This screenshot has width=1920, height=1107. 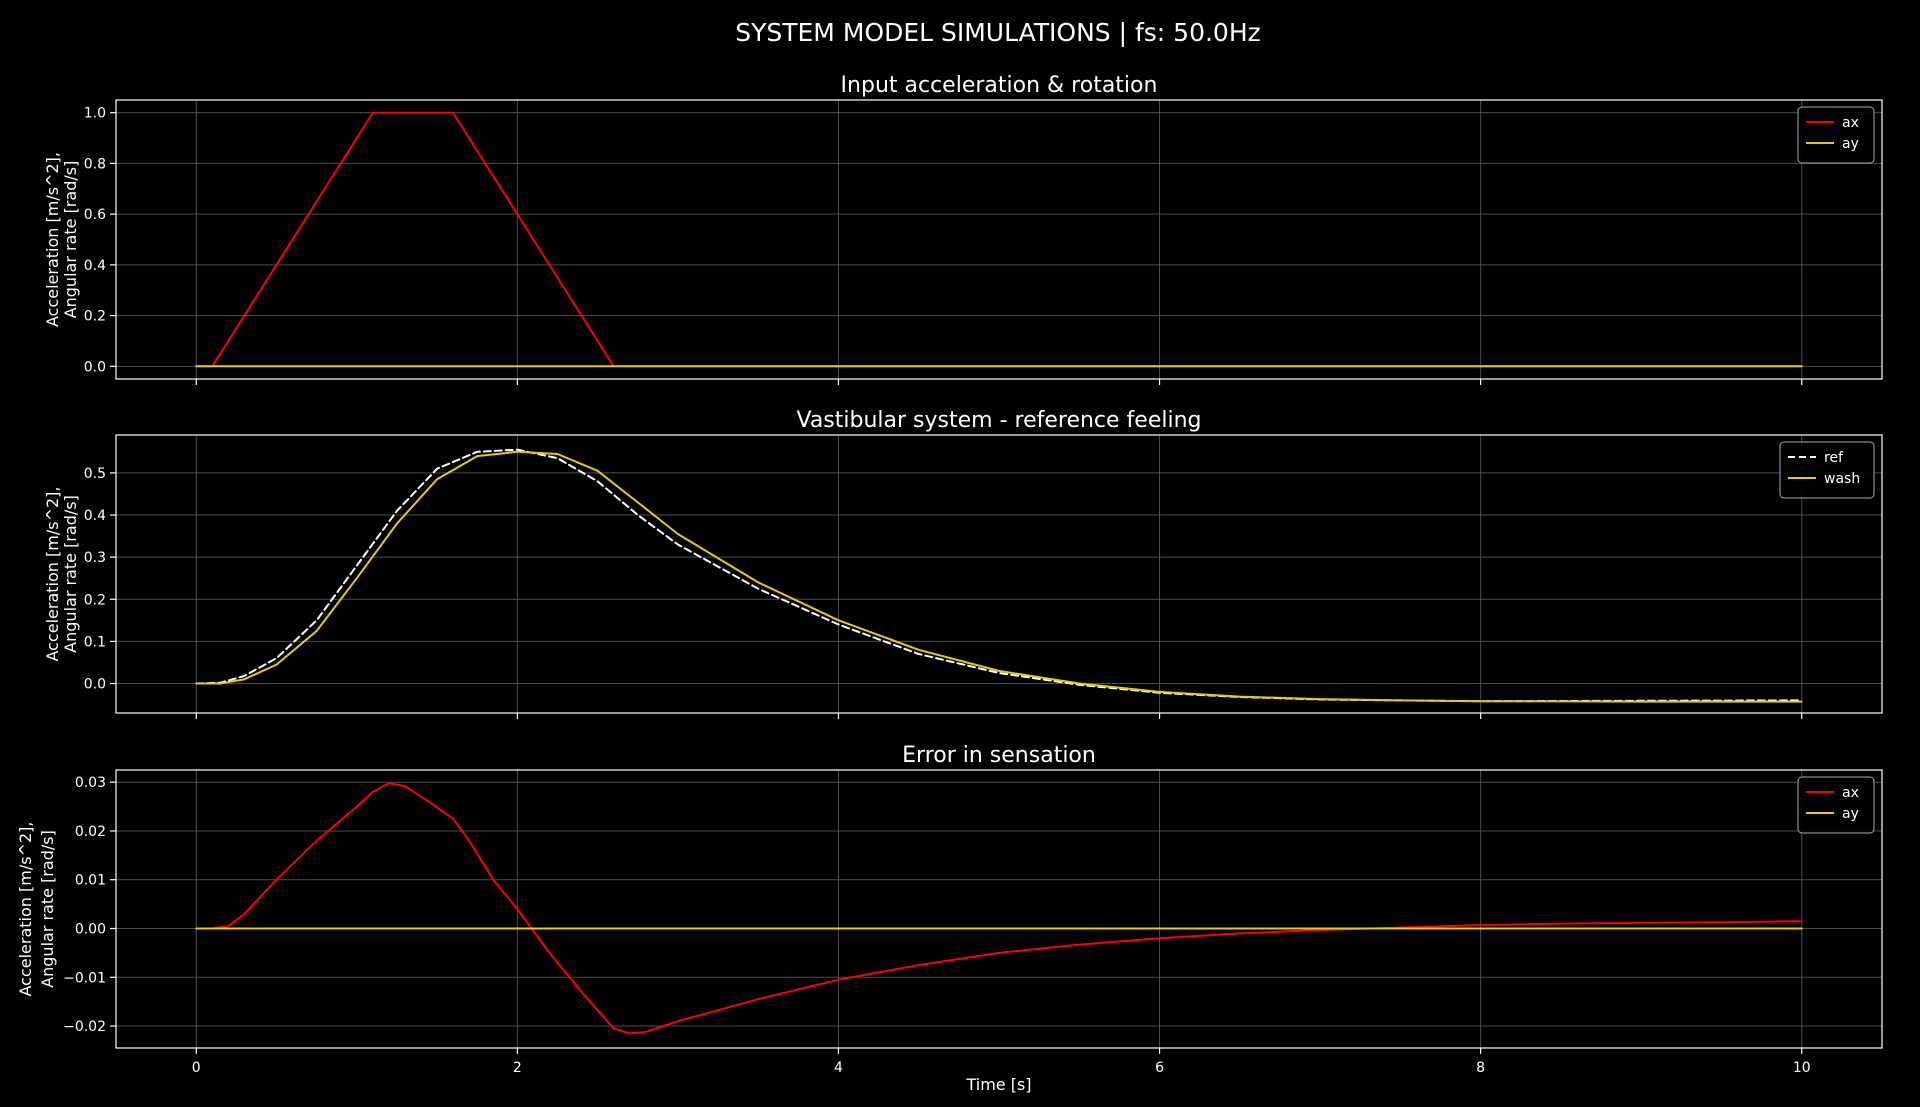 I want to click on subplot-title: Input acceleration & rotation, so click(x=999, y=85).